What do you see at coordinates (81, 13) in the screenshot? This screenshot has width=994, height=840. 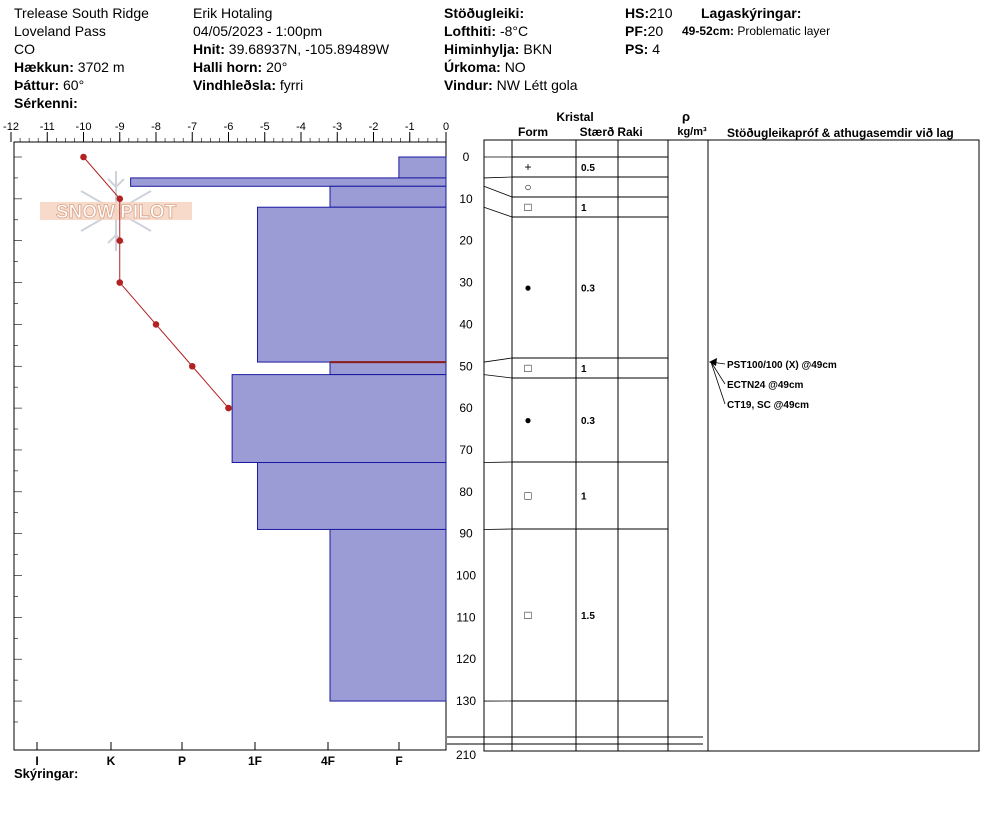 I see `location-name: Trelease South Ridge` at bounding box center [81, 13].